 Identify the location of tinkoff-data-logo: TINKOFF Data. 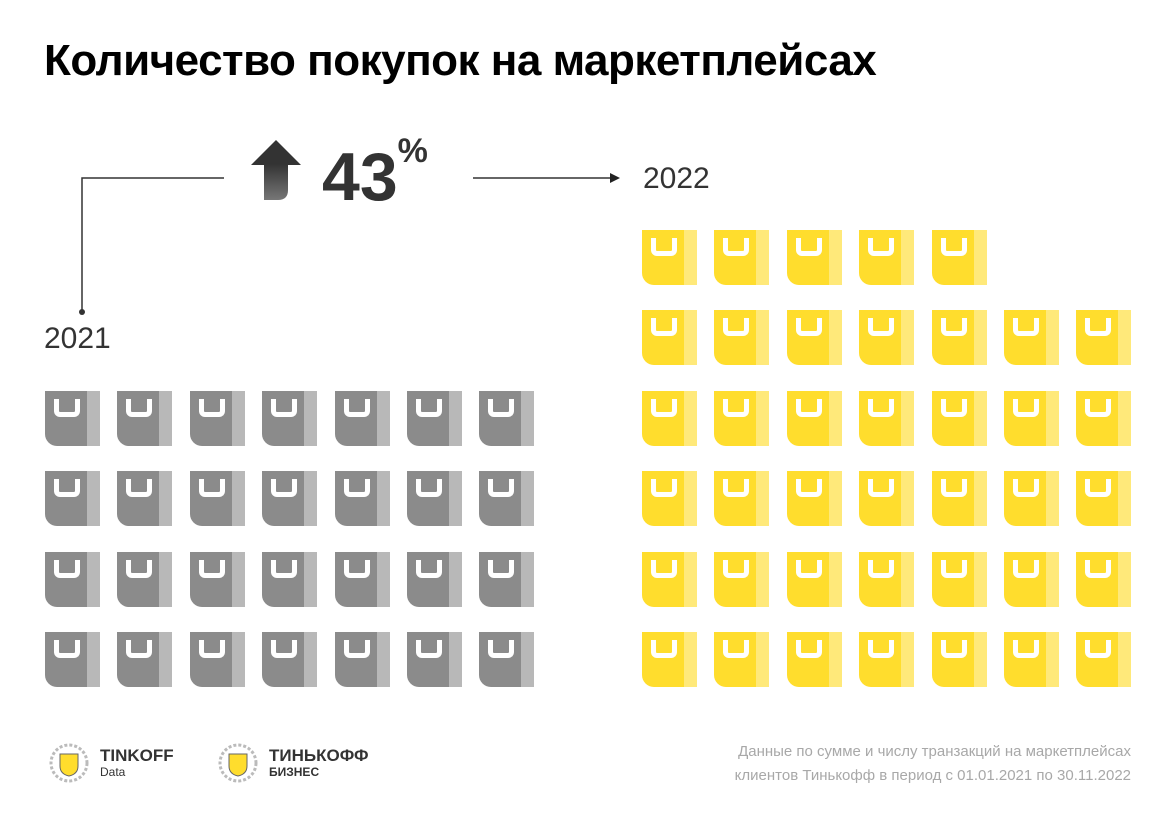
(111, 763).